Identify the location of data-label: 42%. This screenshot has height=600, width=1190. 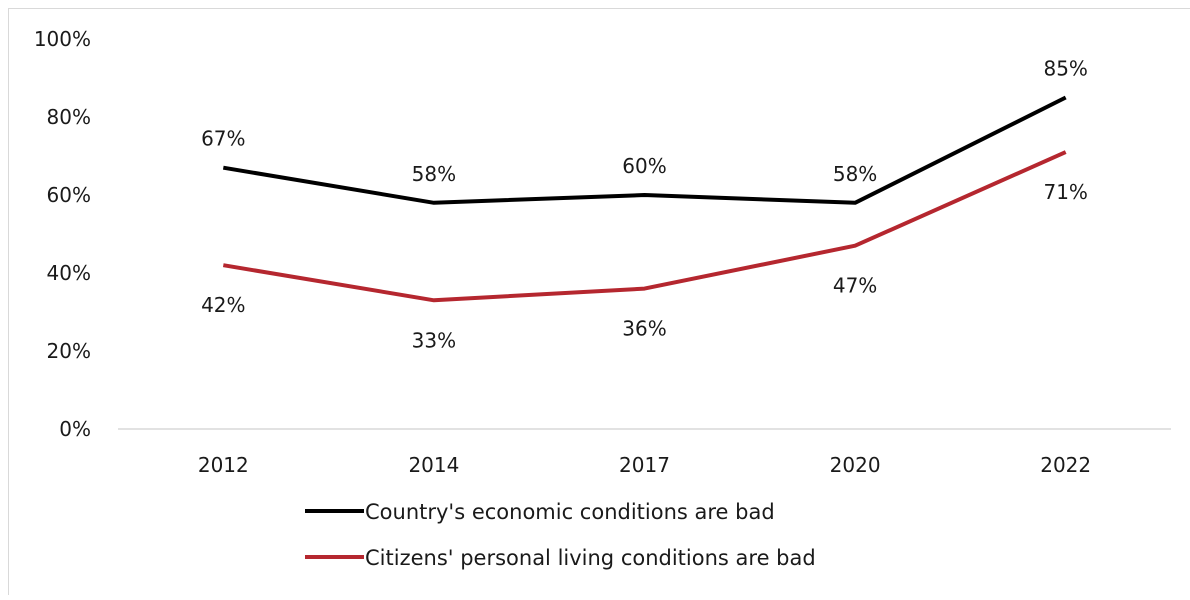
(223, 305).